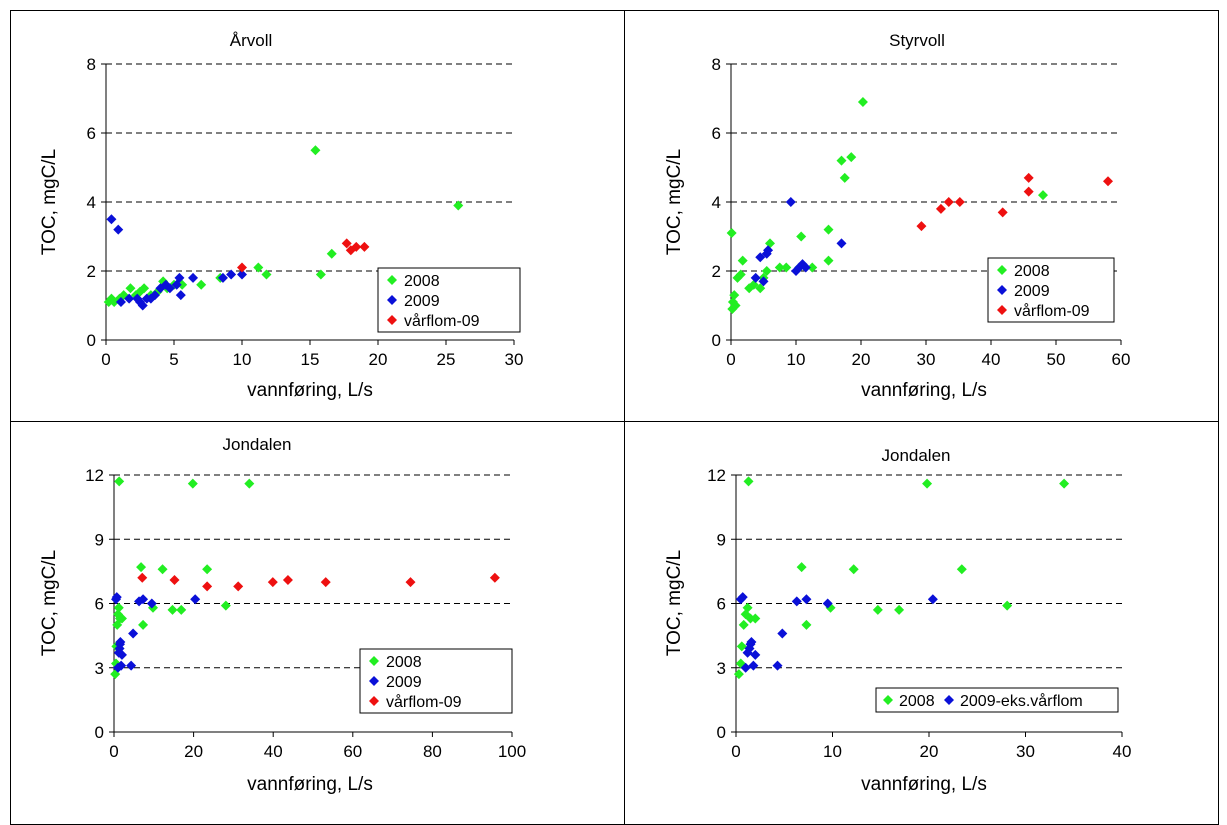 The height and width of the screenshot is (825, 1227). What do you see at coordinates (310, 359) in the screenshot?
I see `x-tick-label: 15` at bounding box center [310, 359].